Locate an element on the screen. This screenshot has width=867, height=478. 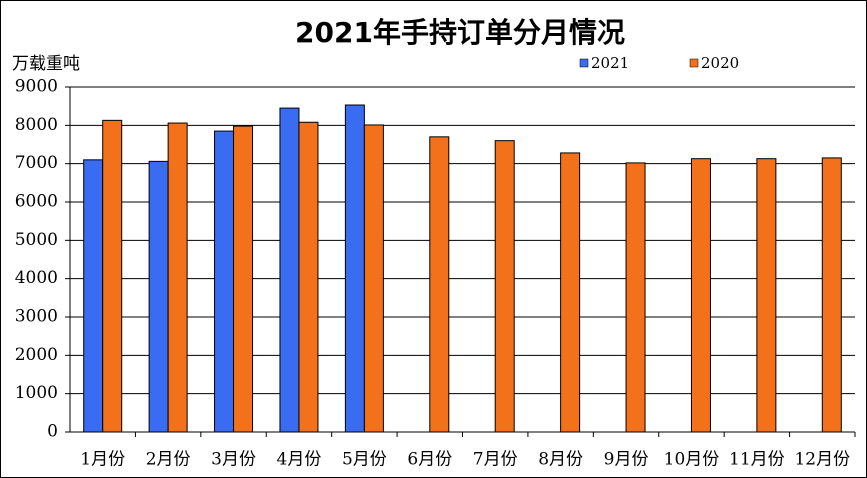
y-tick-label: 3000 is located at coordinates (36, 317).